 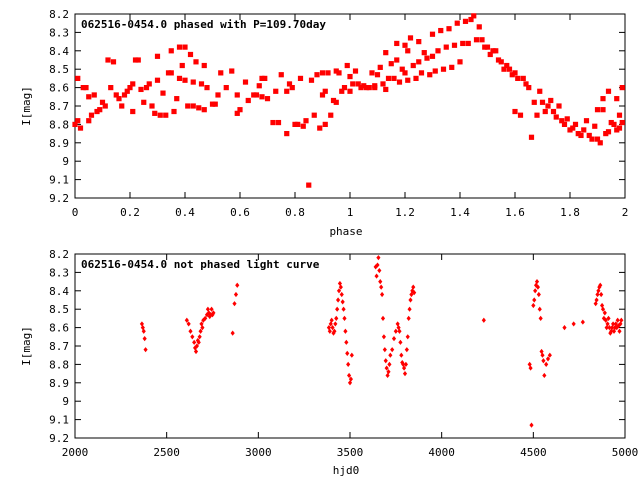 What do you see at coordinates (59, 364) in the screenshot?
I see `unphased-y-tick-label: 8.8` at bounding box center [59, 364].